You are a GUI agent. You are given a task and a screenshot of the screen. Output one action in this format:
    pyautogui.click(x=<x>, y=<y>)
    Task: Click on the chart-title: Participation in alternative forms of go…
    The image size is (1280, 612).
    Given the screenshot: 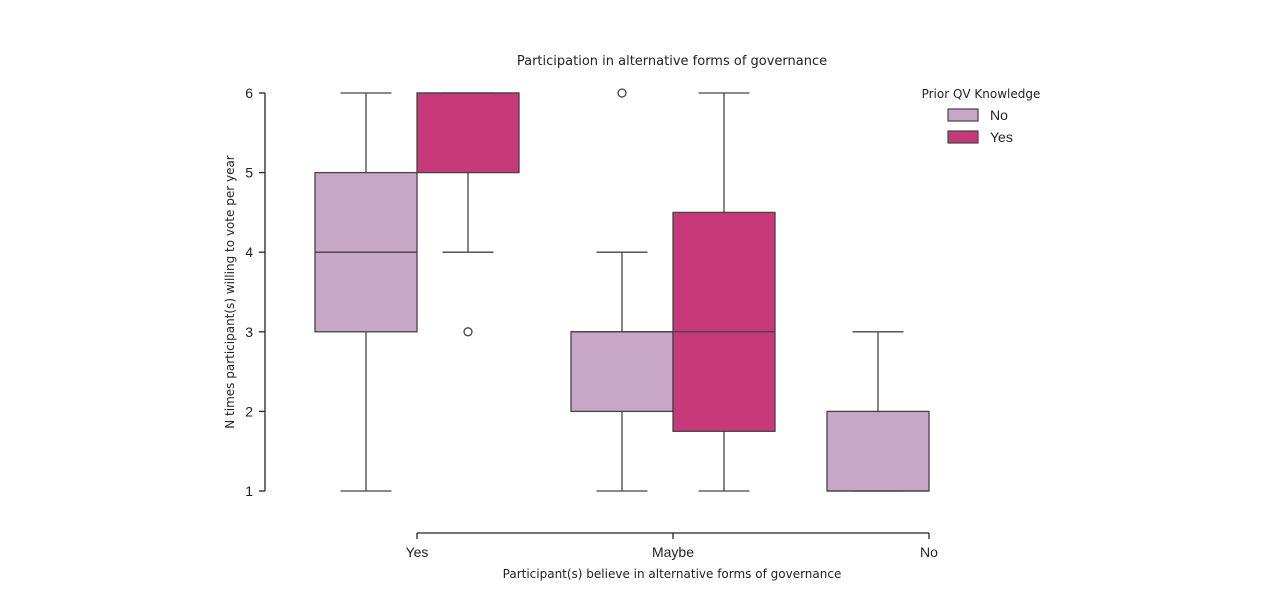 What is the action you would take?
    pyautogui.click(x=672, y=61)
    